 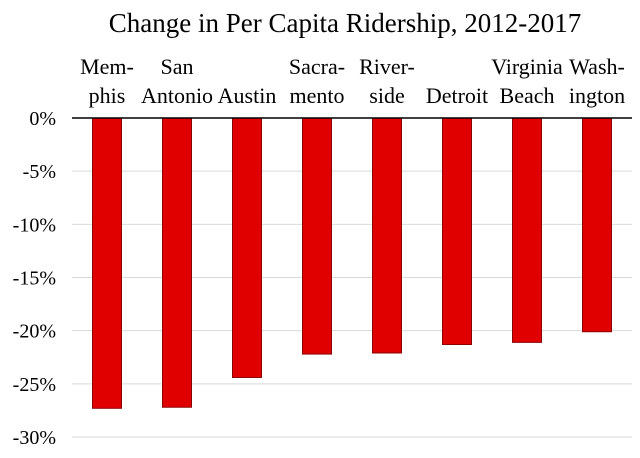 I want to click on category-label: Antonio, so click(x=177, y=95).